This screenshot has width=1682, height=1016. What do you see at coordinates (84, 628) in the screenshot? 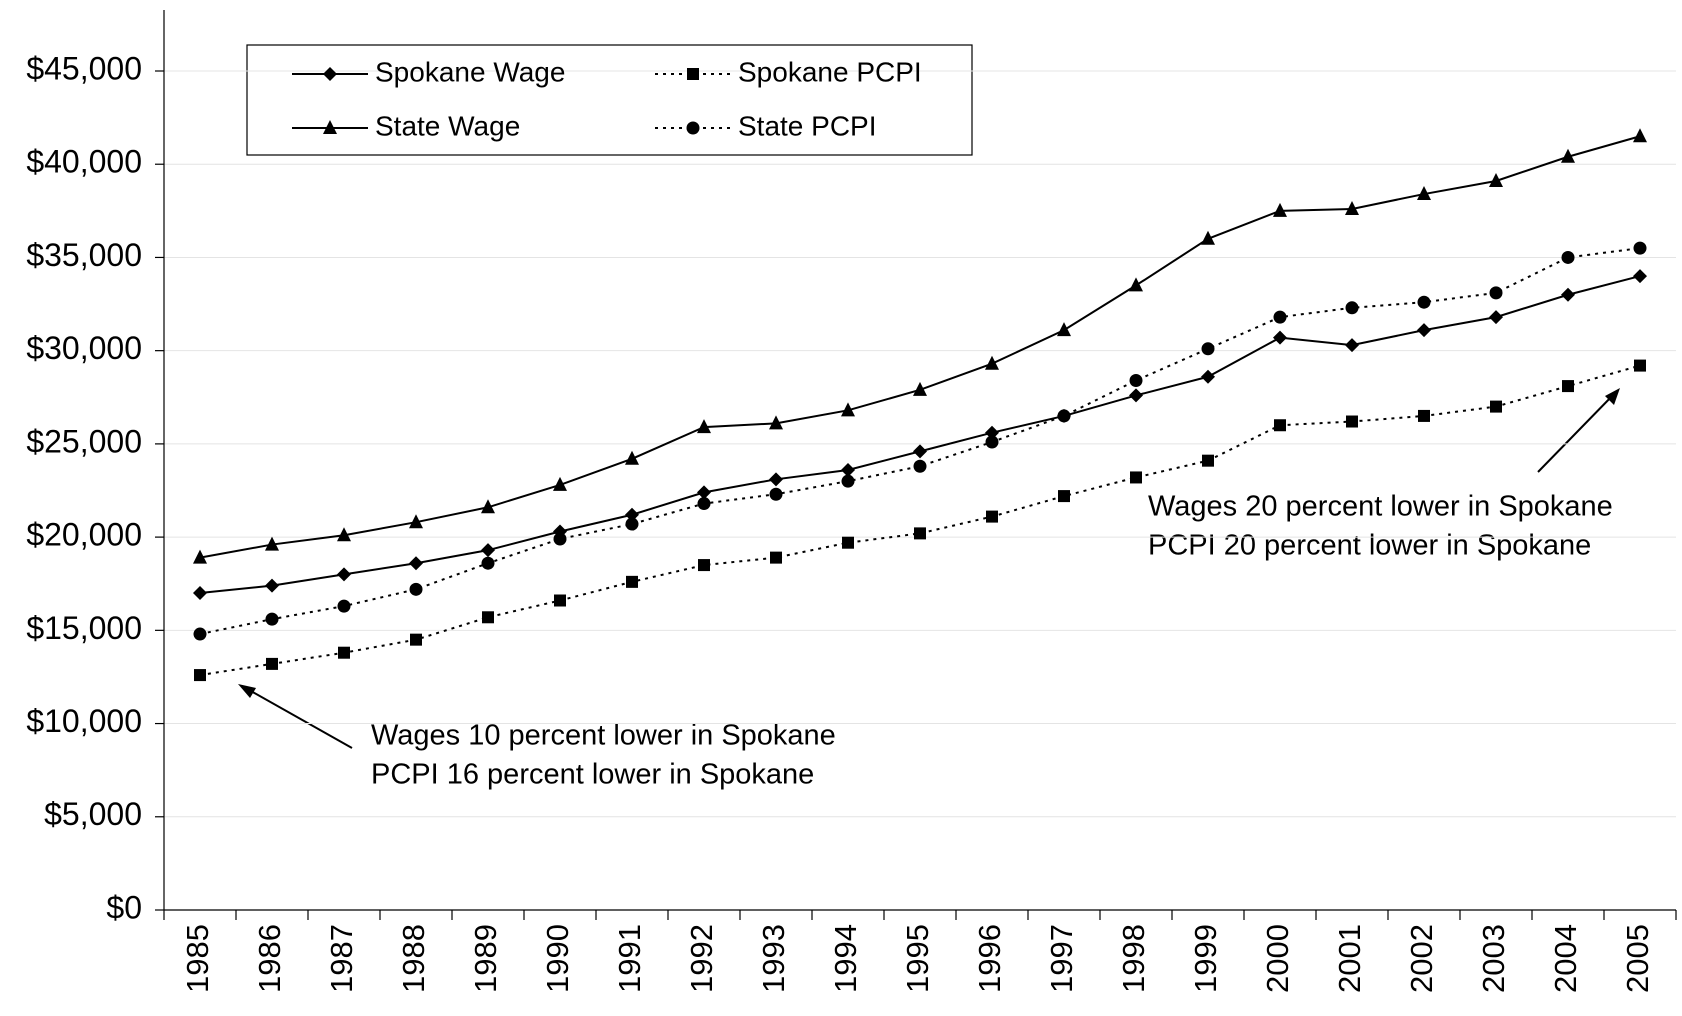
I see `y-tick-label: $15,000` at bounding box center [84, 628].